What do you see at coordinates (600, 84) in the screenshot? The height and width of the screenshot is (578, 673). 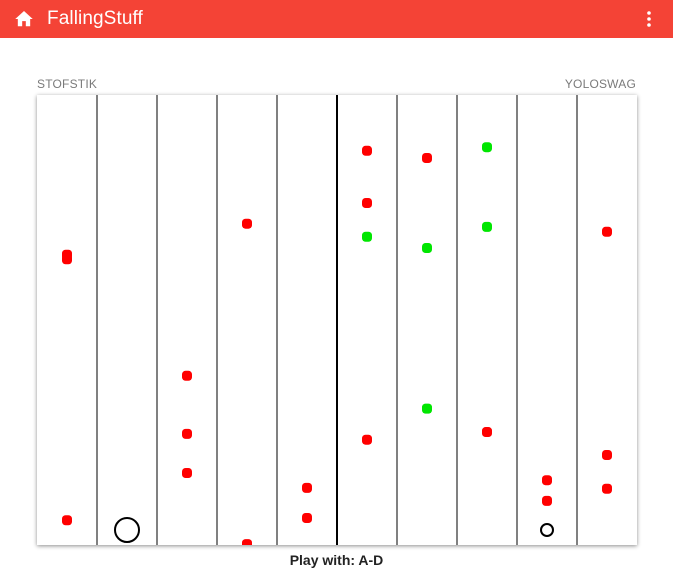 I see `player-right-name: YOLOSWAG` at bounding box center [600, 84].